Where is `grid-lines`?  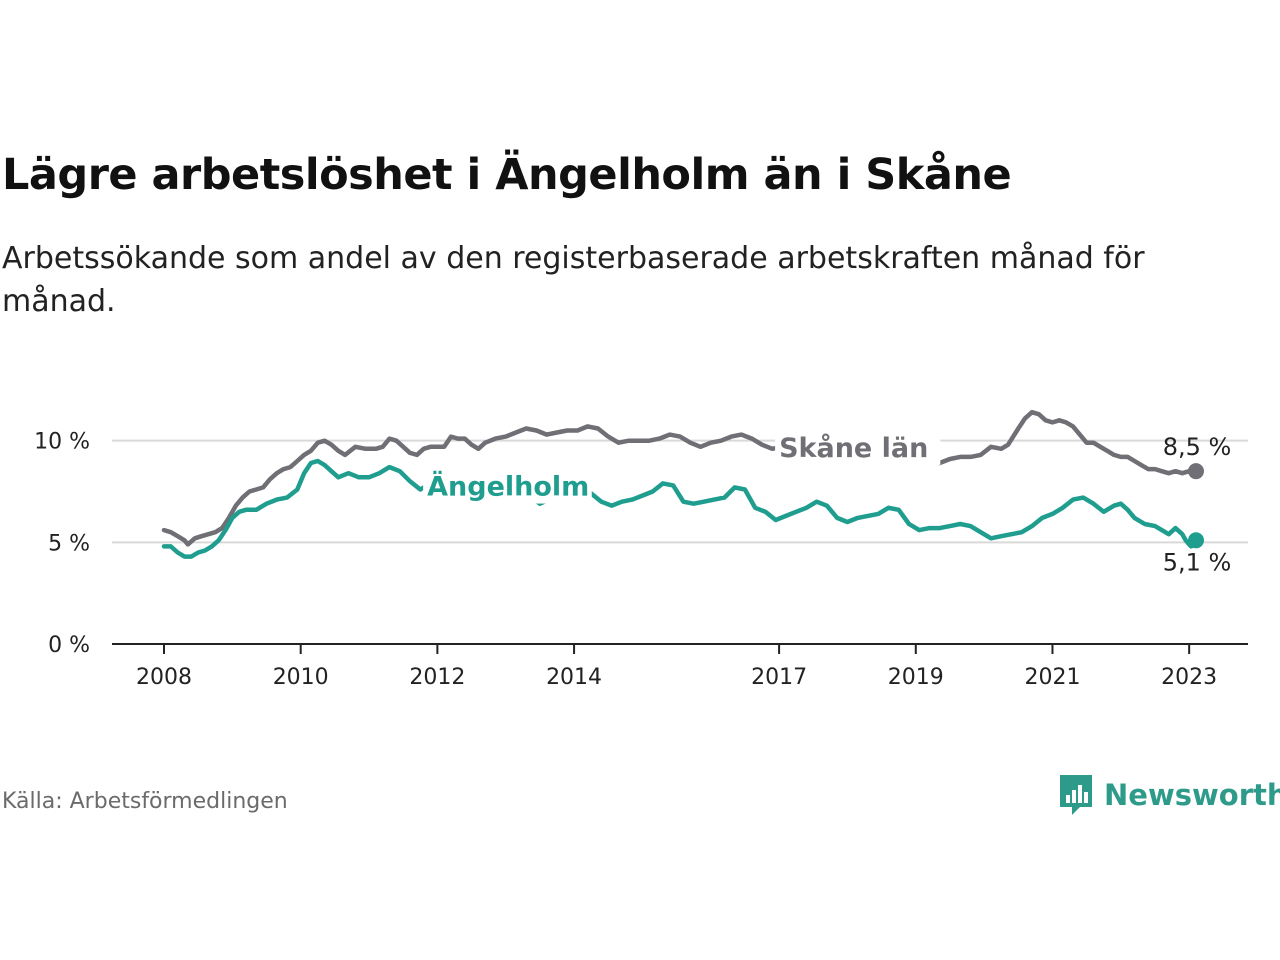 grid-lines is located at coordinates (680, 491).